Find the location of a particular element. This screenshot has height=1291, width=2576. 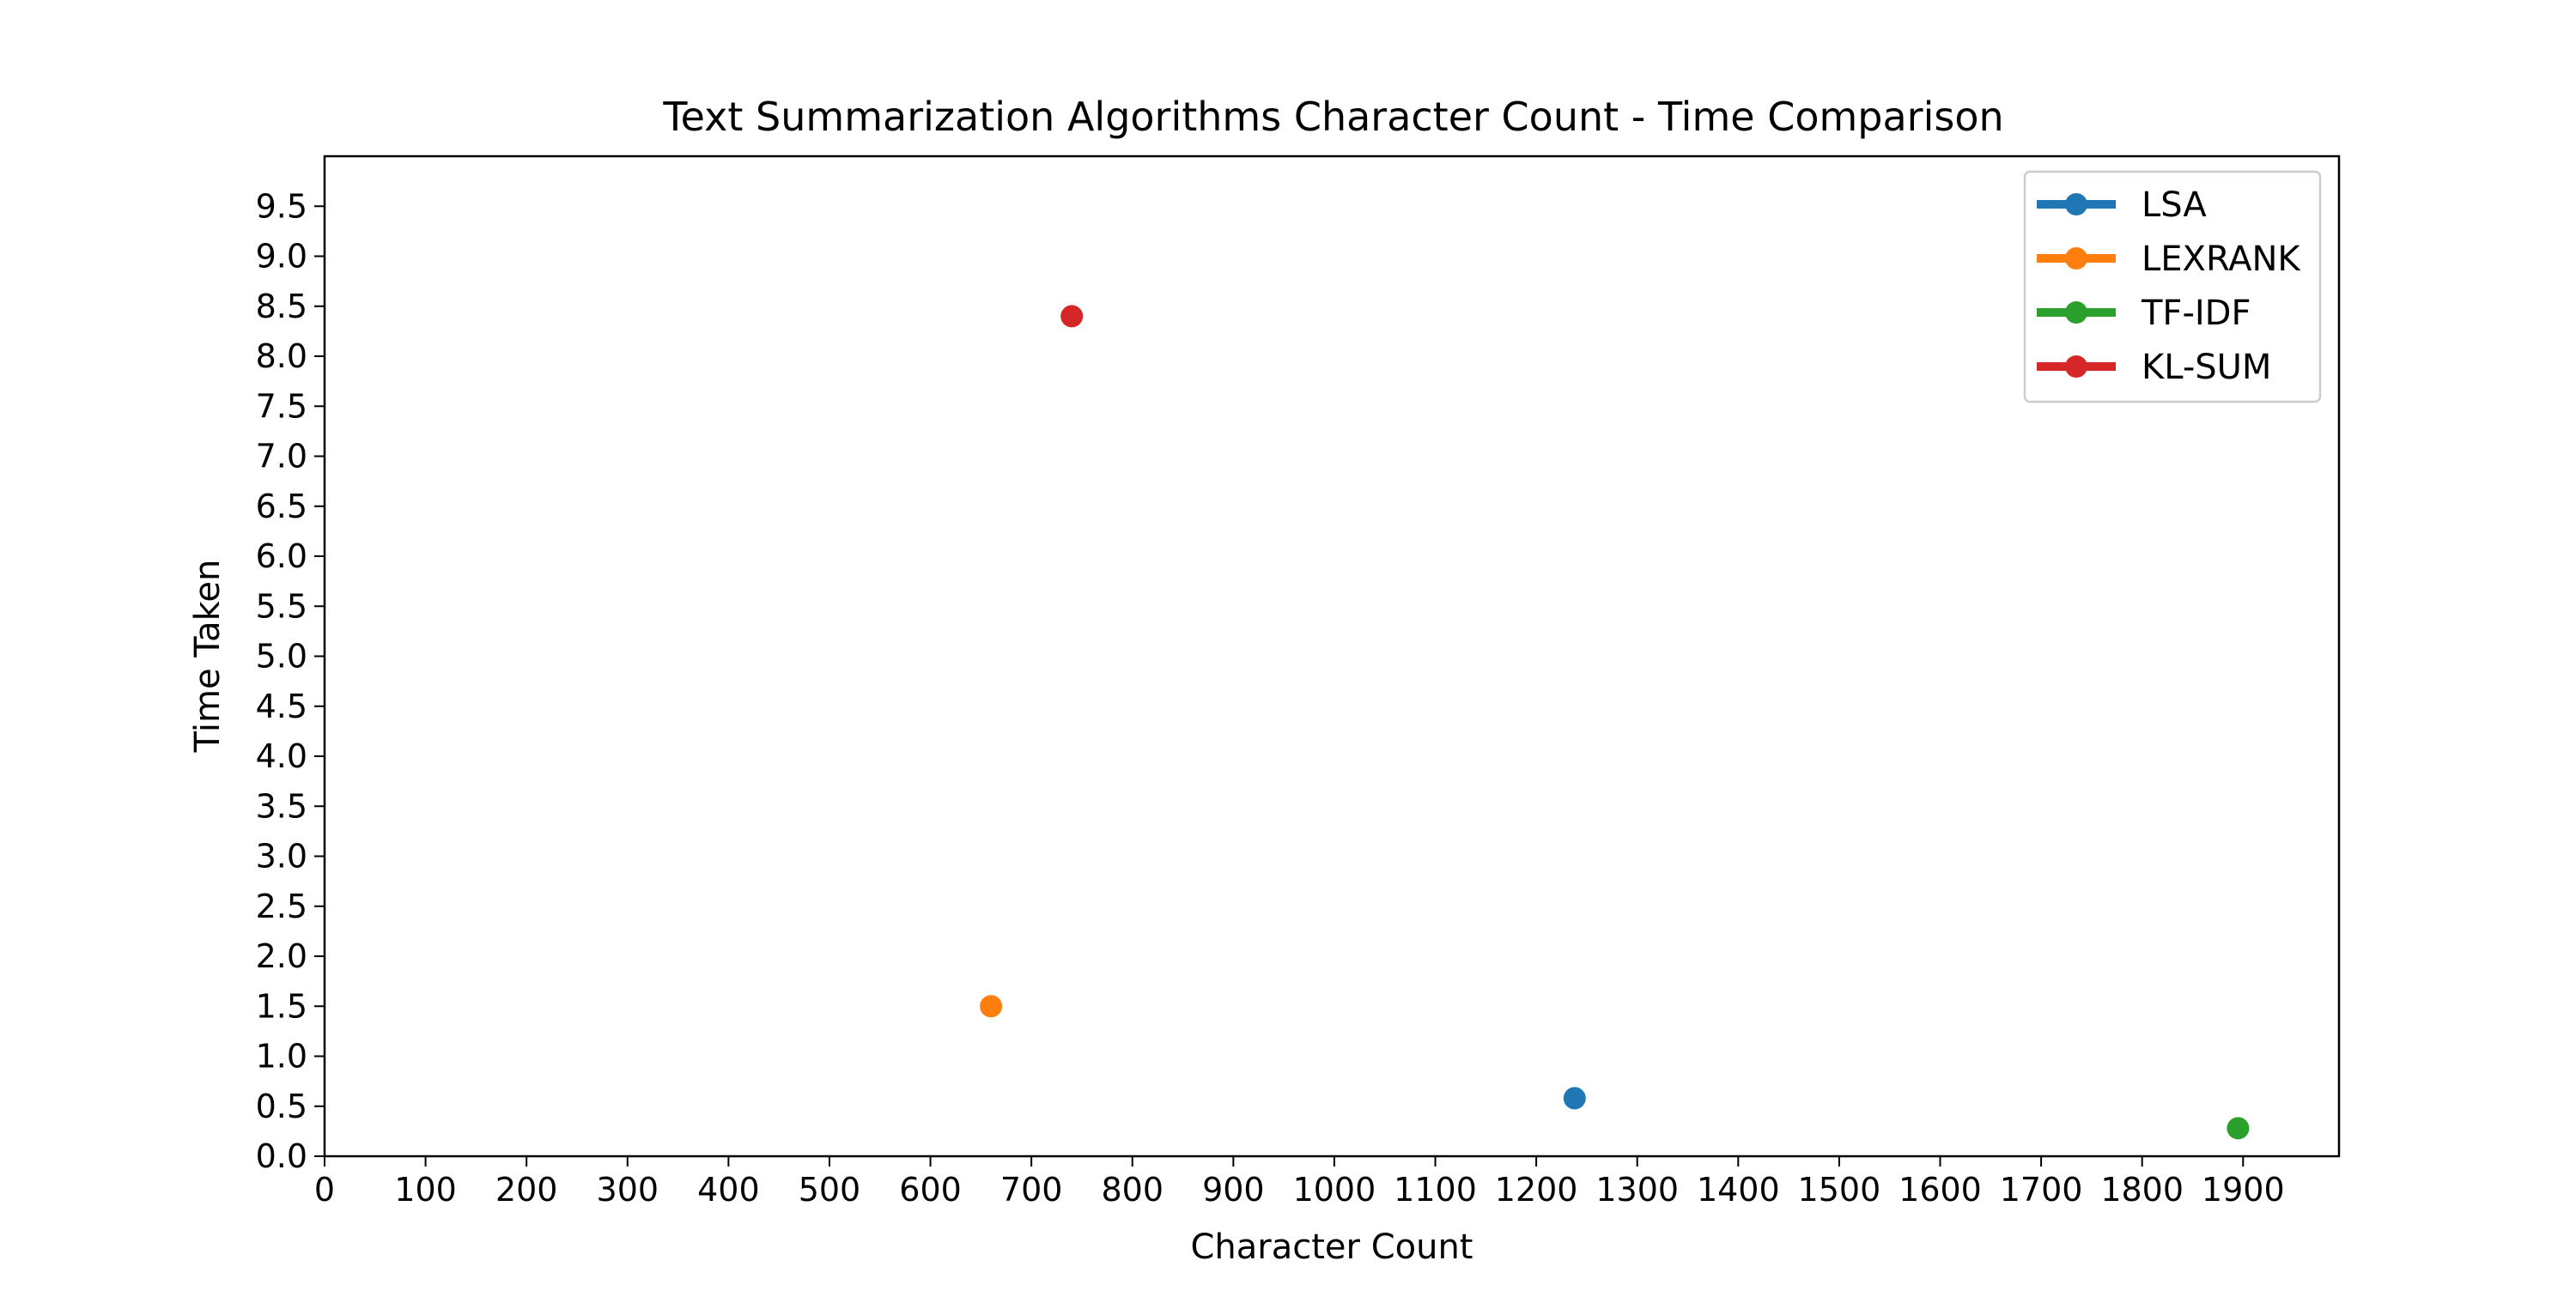

x-tick-label: 0 is located at coordinates (324, 1190).